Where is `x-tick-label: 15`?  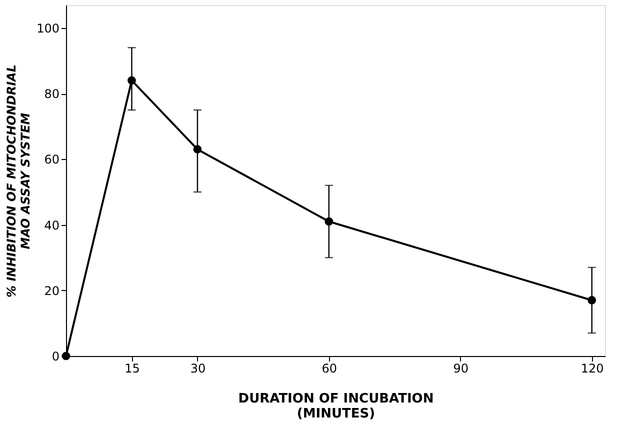 x-tick-label: 15 is located at coordinates (132, 369).